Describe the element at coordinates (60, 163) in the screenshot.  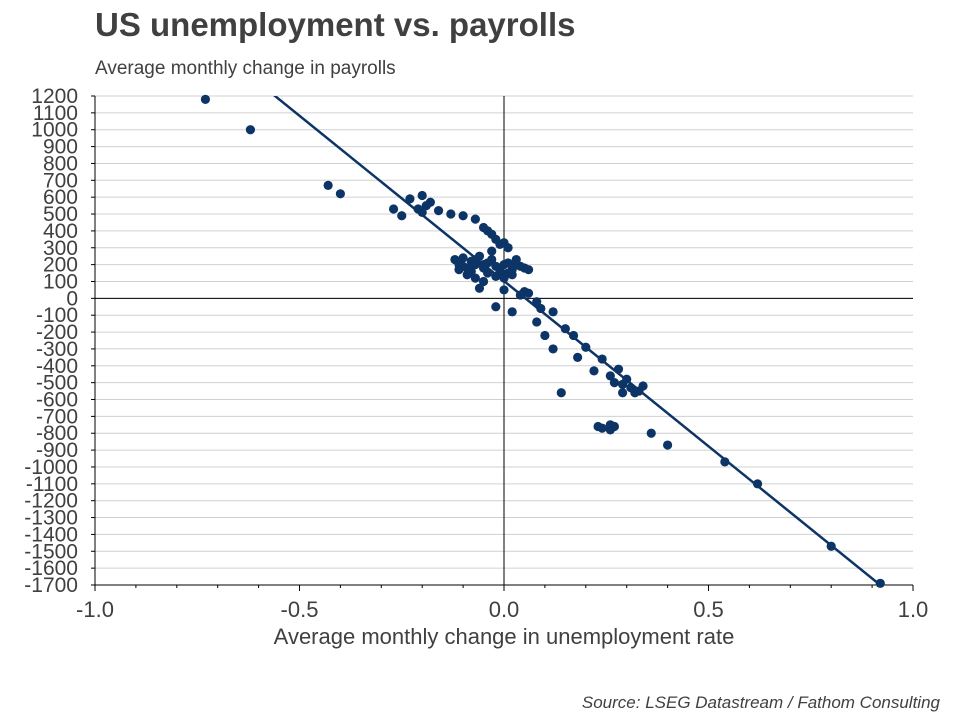
I see `y-tick-label: 800` at that location.